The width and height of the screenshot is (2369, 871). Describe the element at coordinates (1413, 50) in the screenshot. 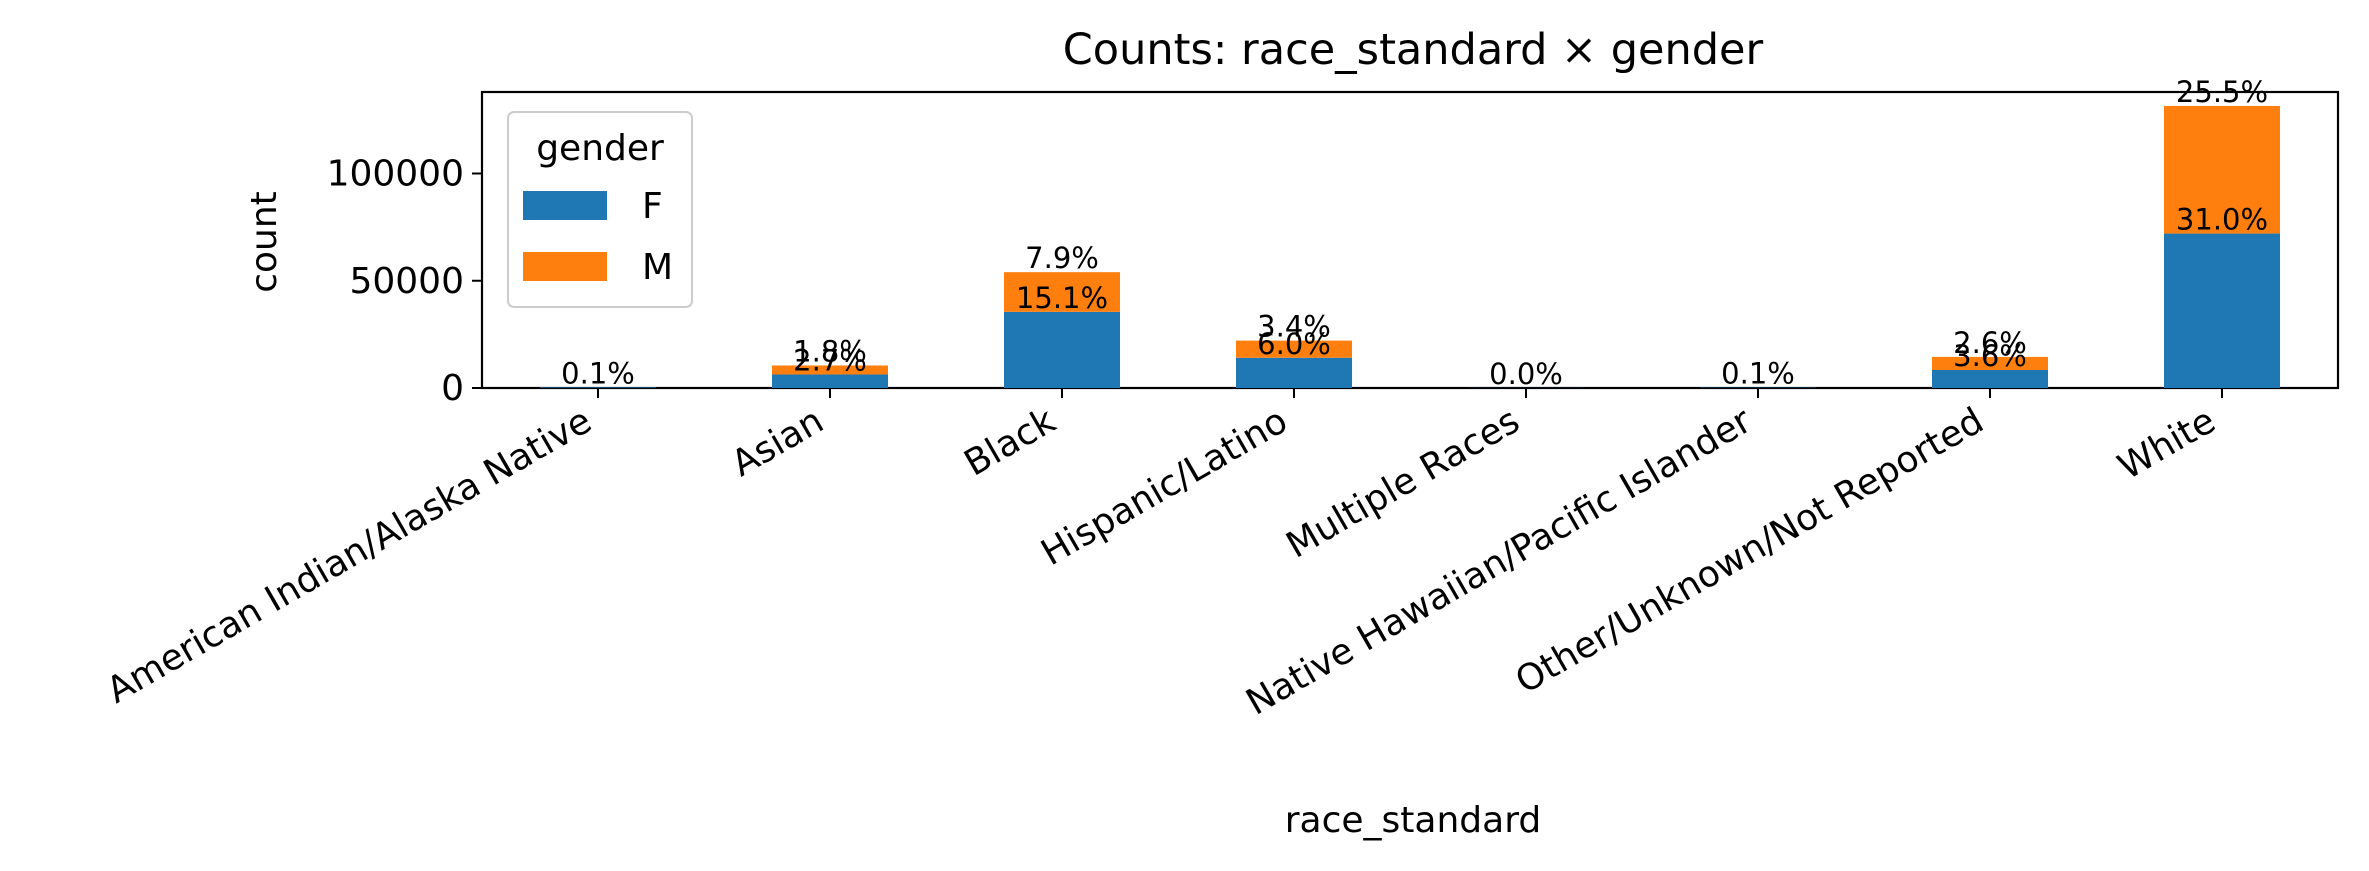

I see `chart-title: Counts: race_standard × gender` at that location.